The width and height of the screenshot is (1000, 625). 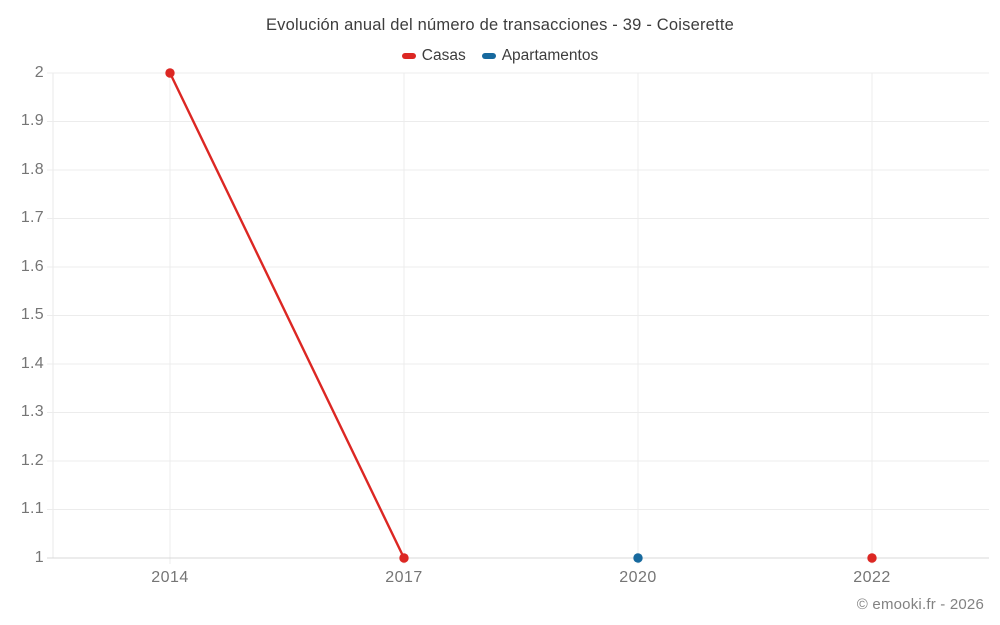 I want to click on y-tick-label: 1.4, so click(x=32, y=363).